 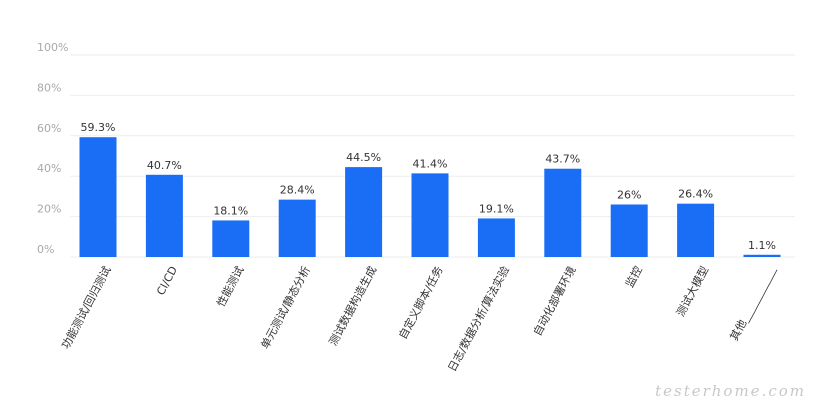 What do you see at coordinates (496, 208) in the screenshot?
I see `data-label: 19.1%` at bounding box center [496, 208].